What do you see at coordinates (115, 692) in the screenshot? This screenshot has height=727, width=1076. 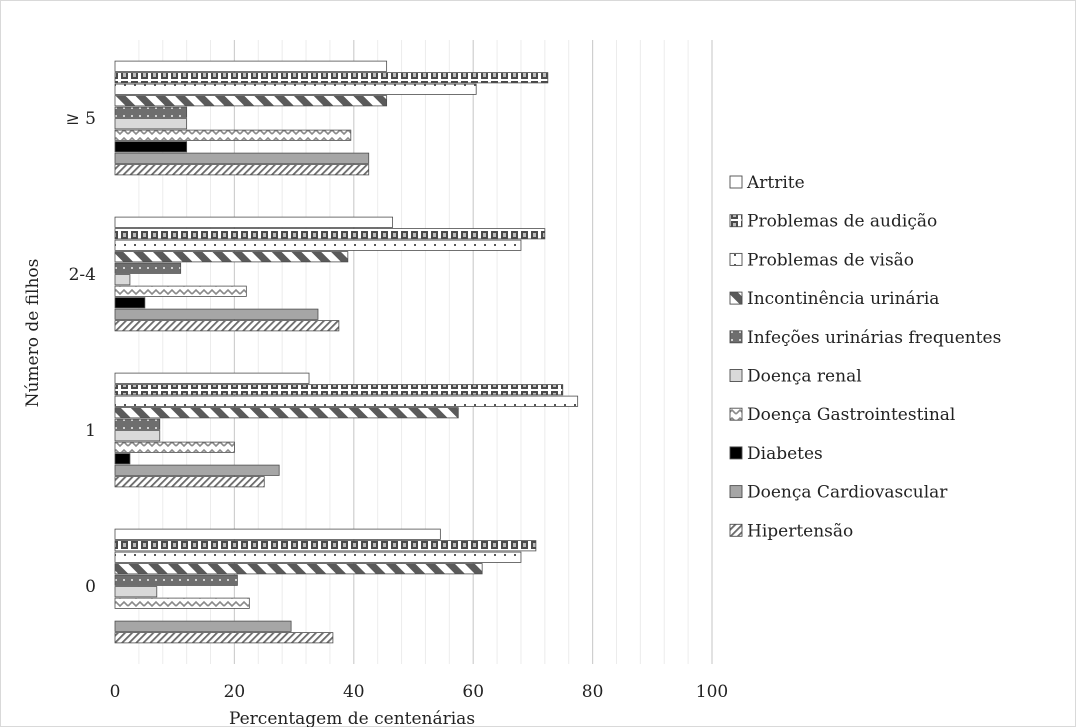 I see `x-tick-label: 0` at bounding box center [115, 692].